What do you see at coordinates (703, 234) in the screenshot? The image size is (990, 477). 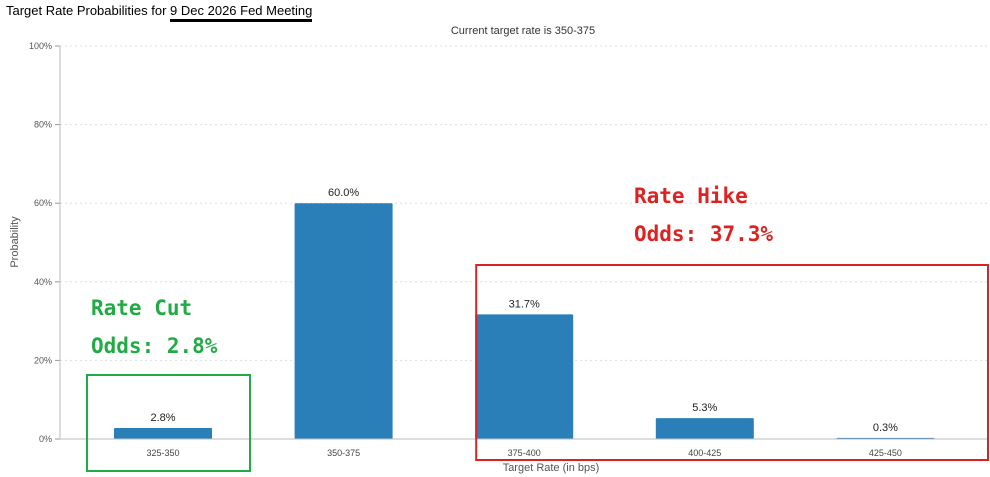 I see `rate-hike-label: Odds: 37.3%` at bounding box center [703, 234].